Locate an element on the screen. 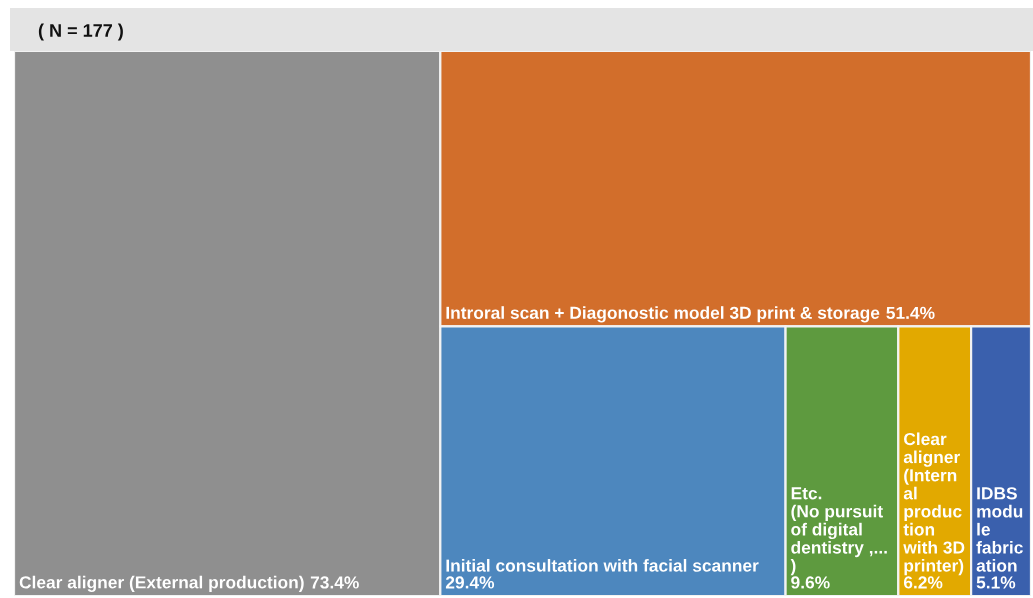 Image resolution: width=1033 pixels, height=598 pixels. data-label: 5.1% is located at coordinates (996, 582).